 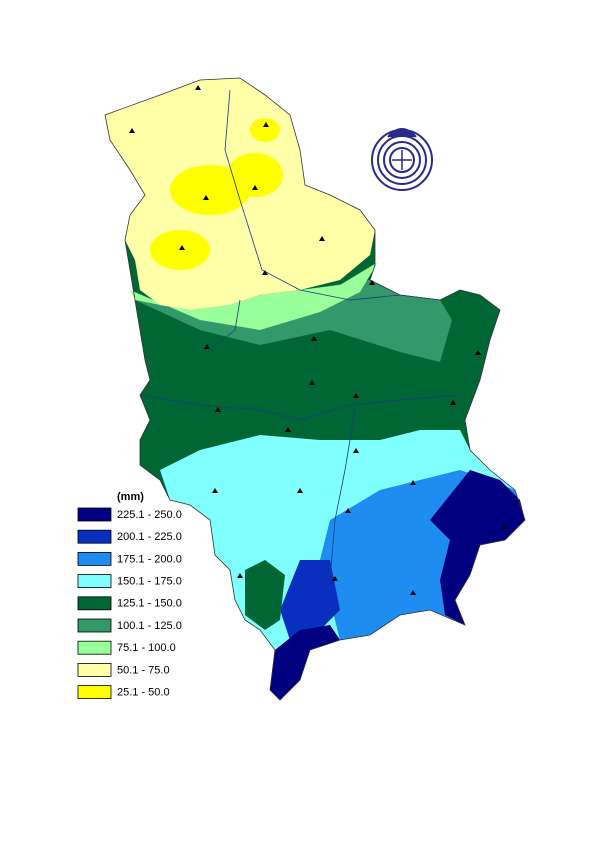 What do you see at coordinates (143, 670) in the screenshot?
I see `legend-label: 50.1 - 75.0` at bounding box center [143, 670].